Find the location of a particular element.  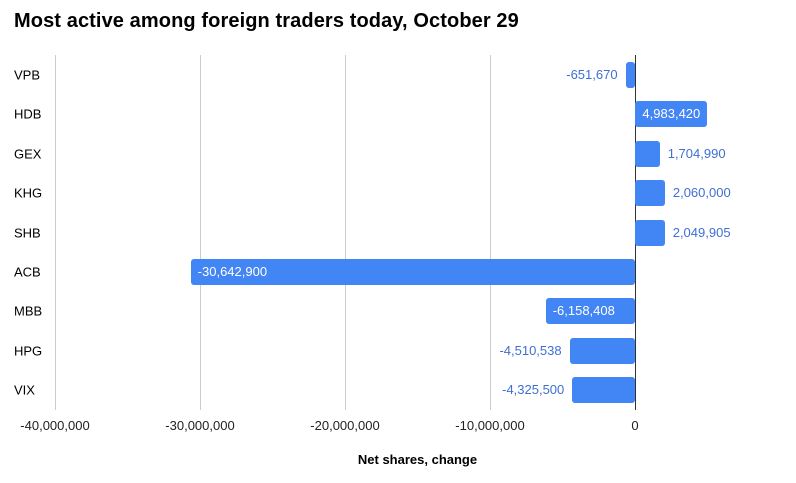

bar-value-label: -4,510,538 is located at coordinates (530, 350).